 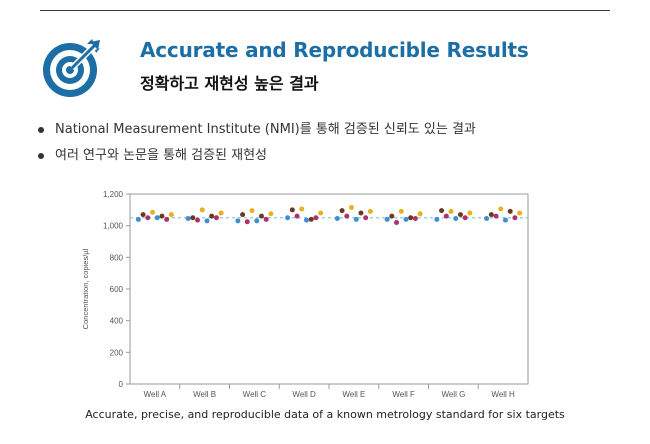 I want to click on x-tick-label: Well B, so click(x=204, y=394).